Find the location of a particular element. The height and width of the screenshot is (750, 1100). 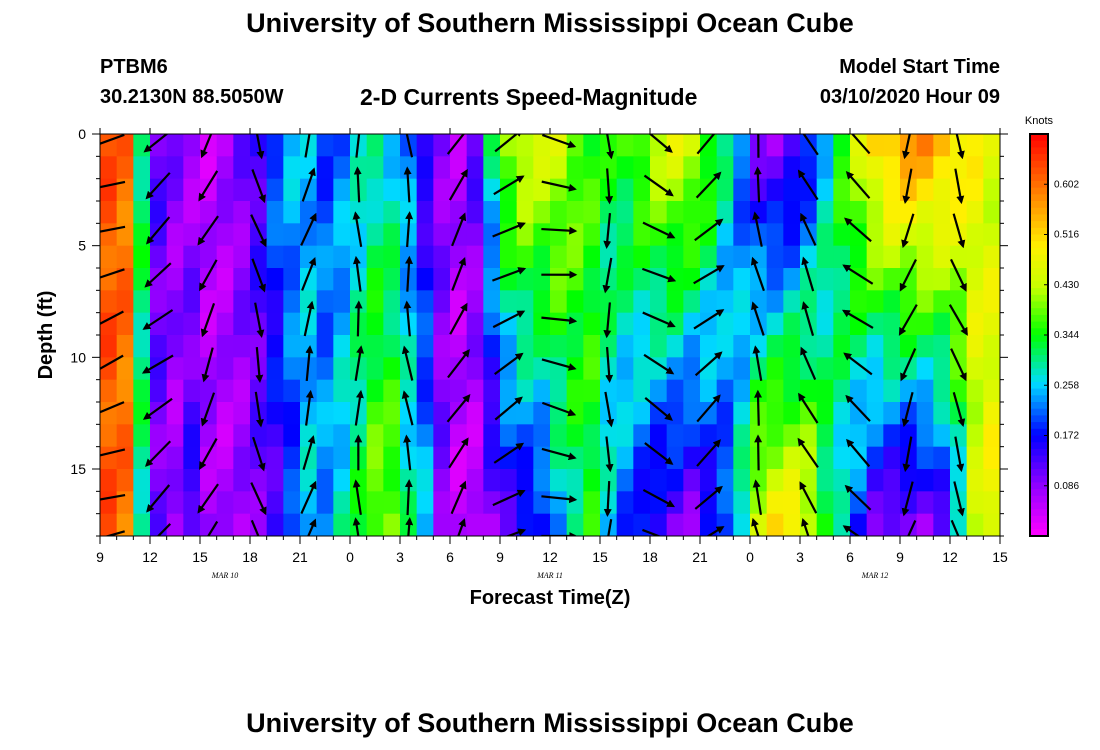

x-tick-label: 12 is located at coordinates (950, 557).